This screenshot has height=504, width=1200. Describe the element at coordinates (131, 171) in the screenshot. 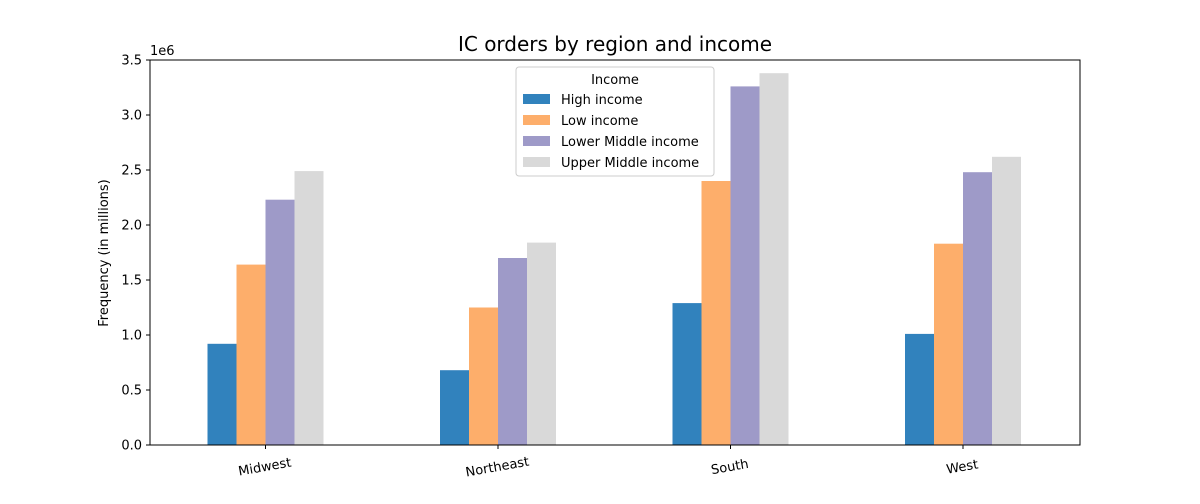

I see `y-tick-label: 2.5` at that location.